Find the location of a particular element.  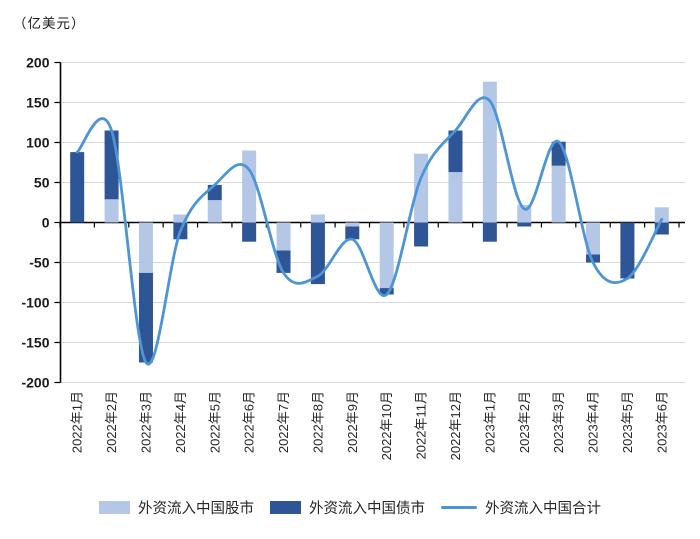

y-axis-label: -200 is located at coordinates (35, 383).